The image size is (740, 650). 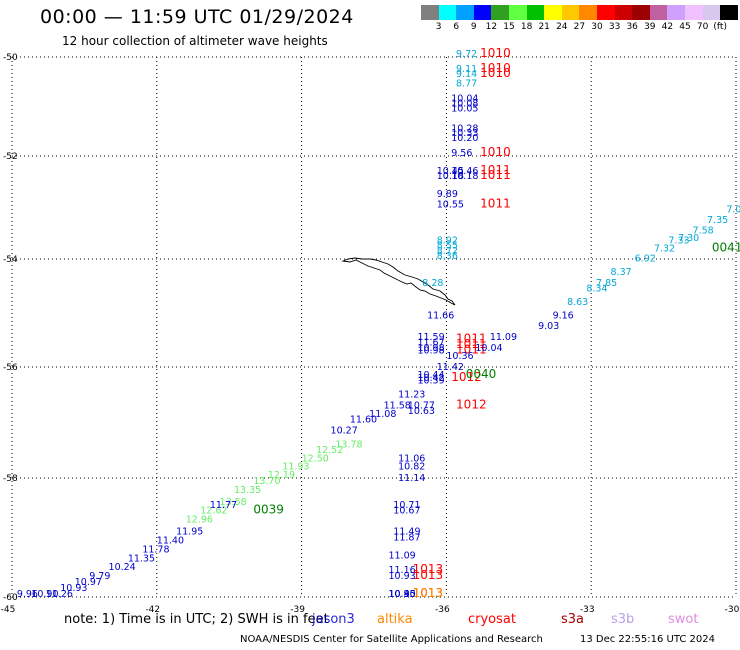 What do you see at coordinates (563, 315) in the screenshot?
I see `wave-height-label: 9.16` at bounding box center [563, 315].